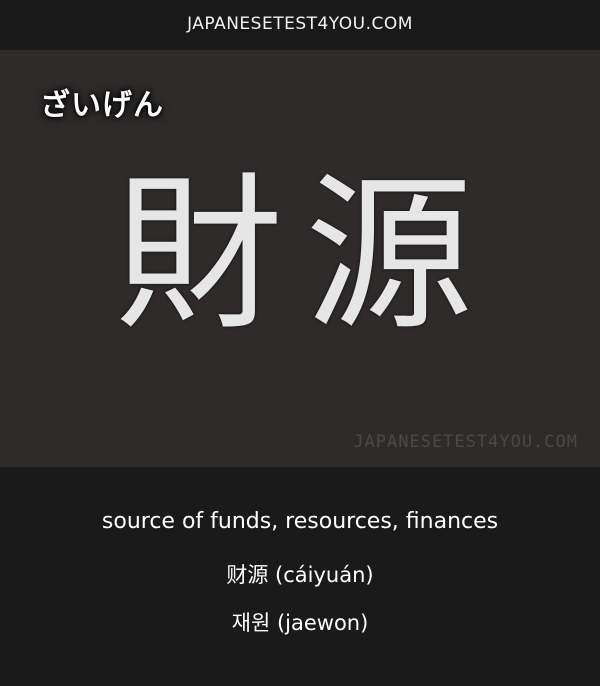 The height and width of the screenshot is (686, 600). I want to click on watermark: JAPANESETEST4YOU.COM, so click(465, 442).